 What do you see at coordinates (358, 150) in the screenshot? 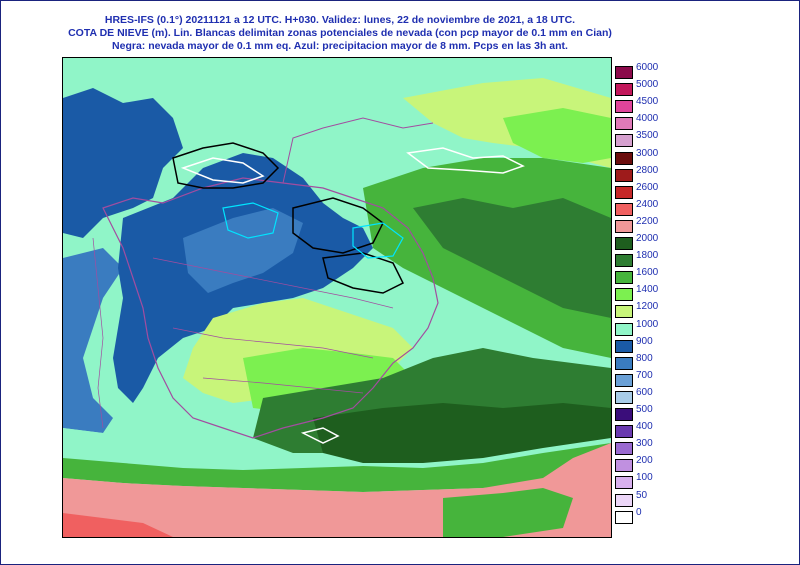
I see `france-border` at bounding box center [358, 150].